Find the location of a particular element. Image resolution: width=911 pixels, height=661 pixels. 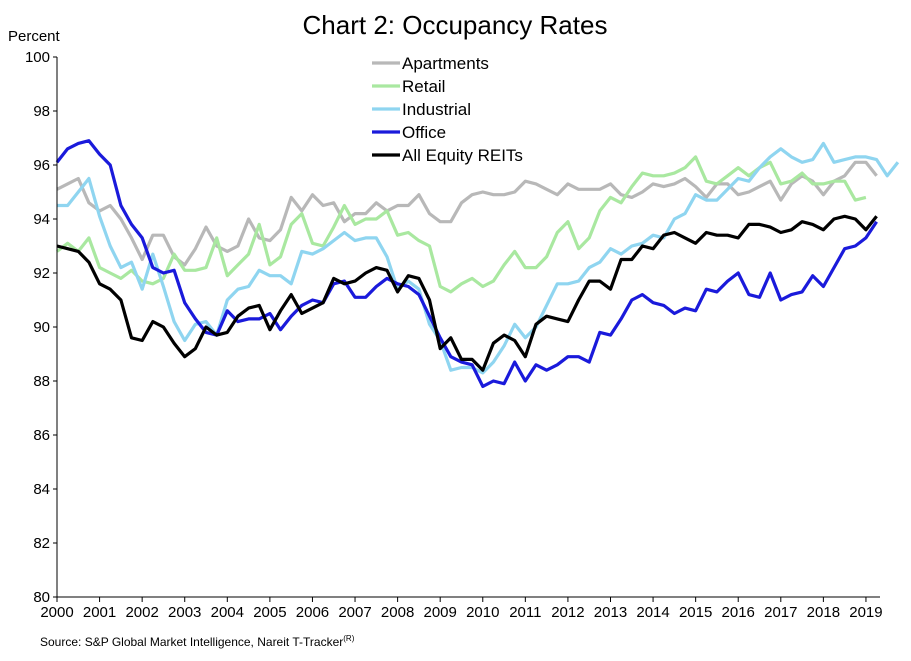

x-tick-label: 2007 is located at coordinates (354, 612).